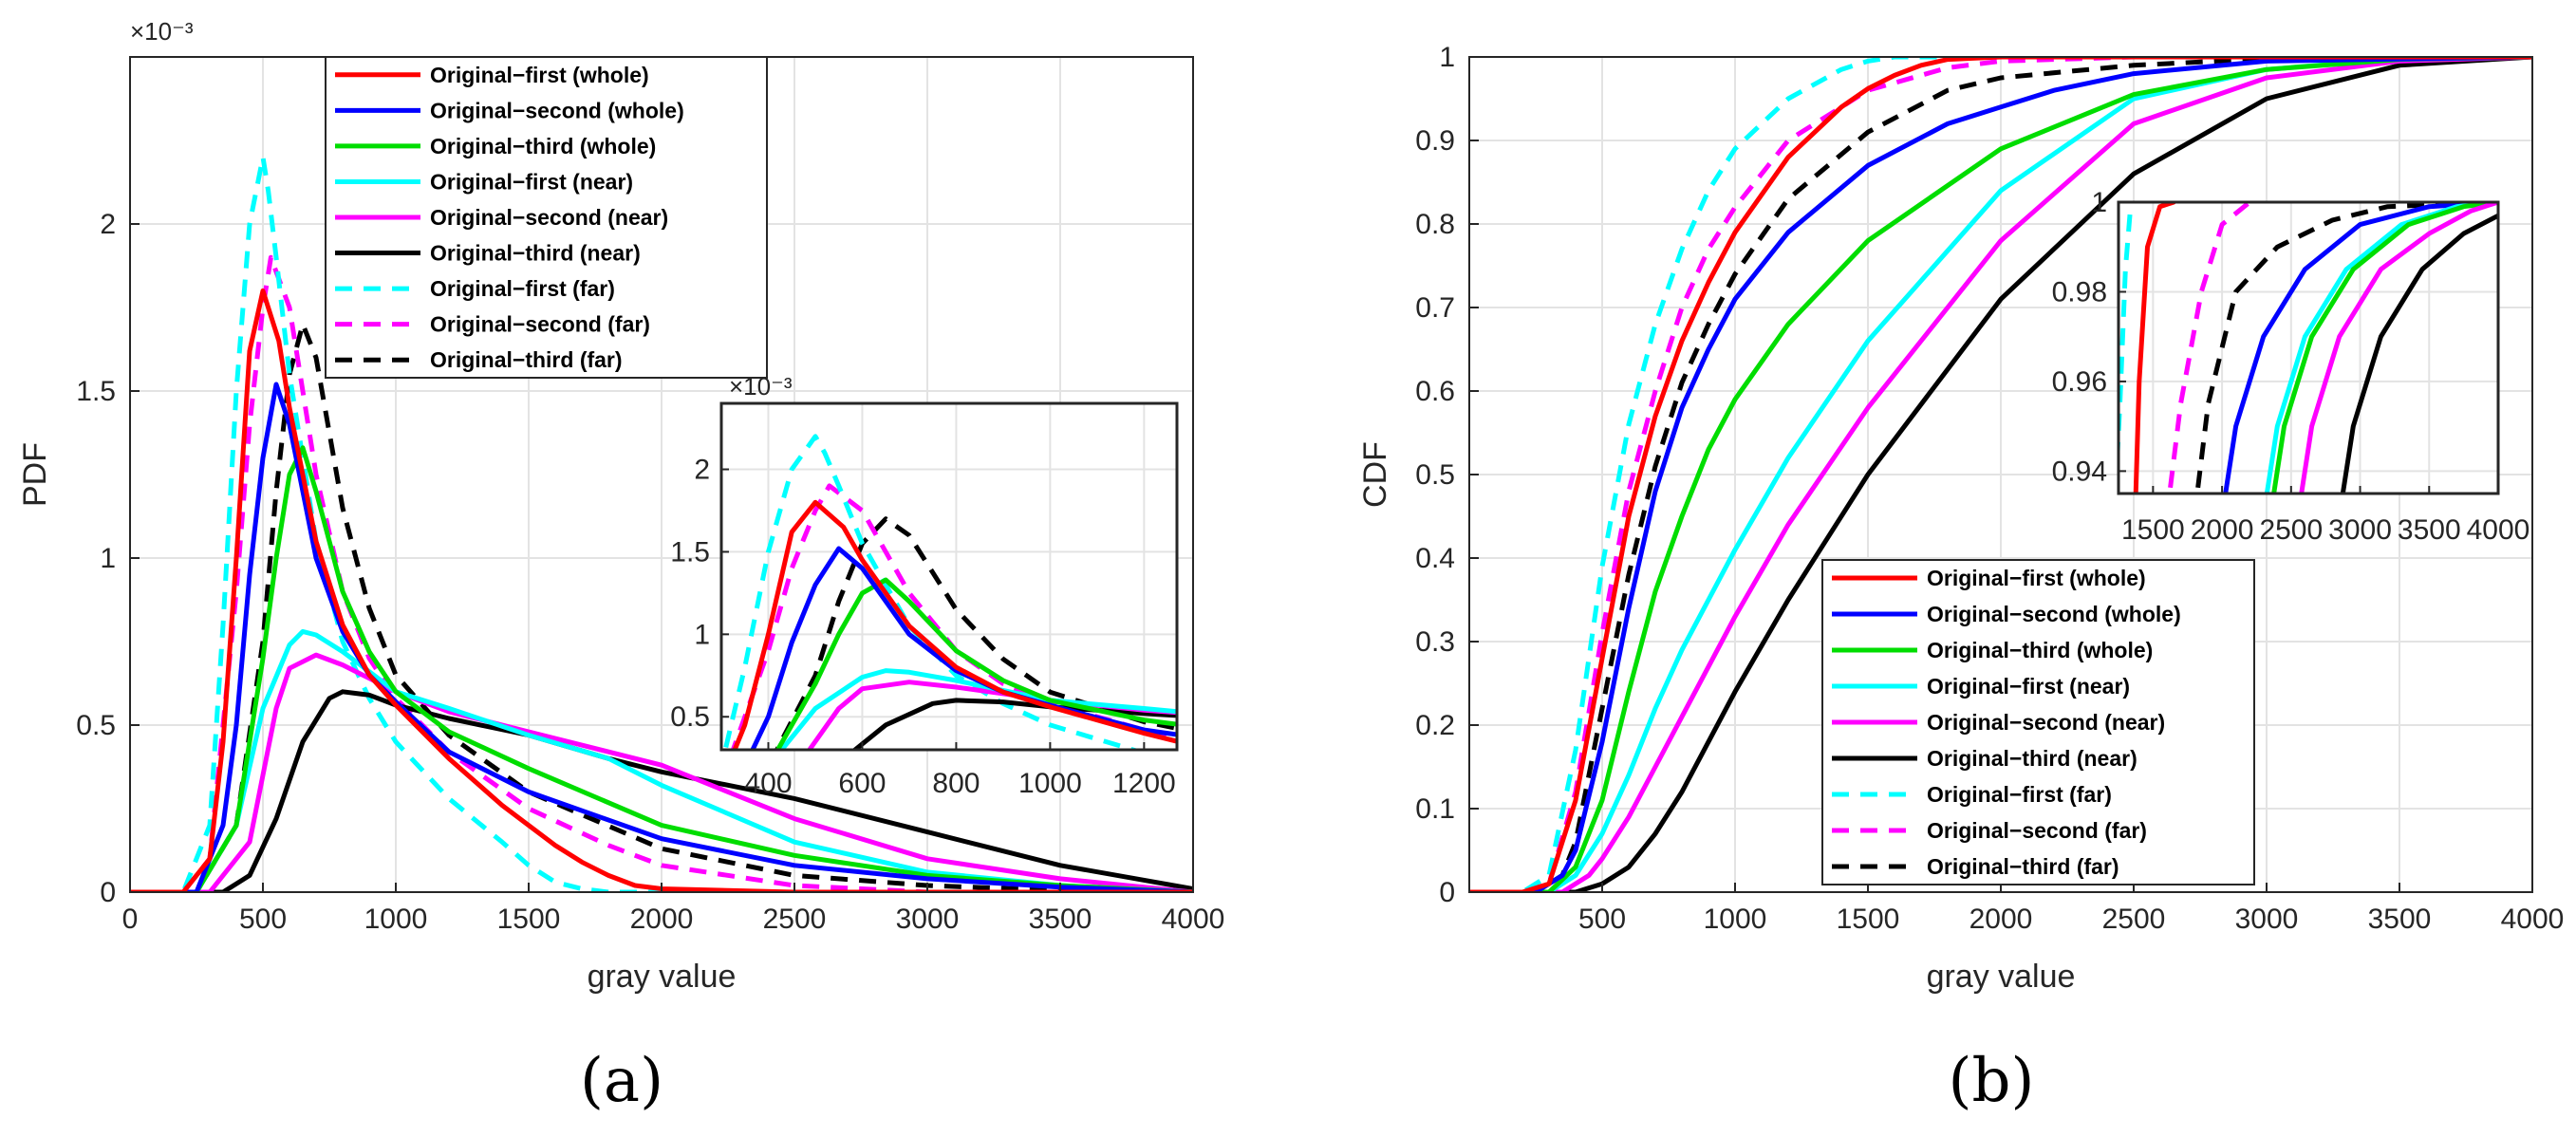 The height and width of the screenshot is (1137, 2576). Describe the element at coordinates (690, 717) in the screenshot. I see `inset-y-tick-label: 0.5` at that location.